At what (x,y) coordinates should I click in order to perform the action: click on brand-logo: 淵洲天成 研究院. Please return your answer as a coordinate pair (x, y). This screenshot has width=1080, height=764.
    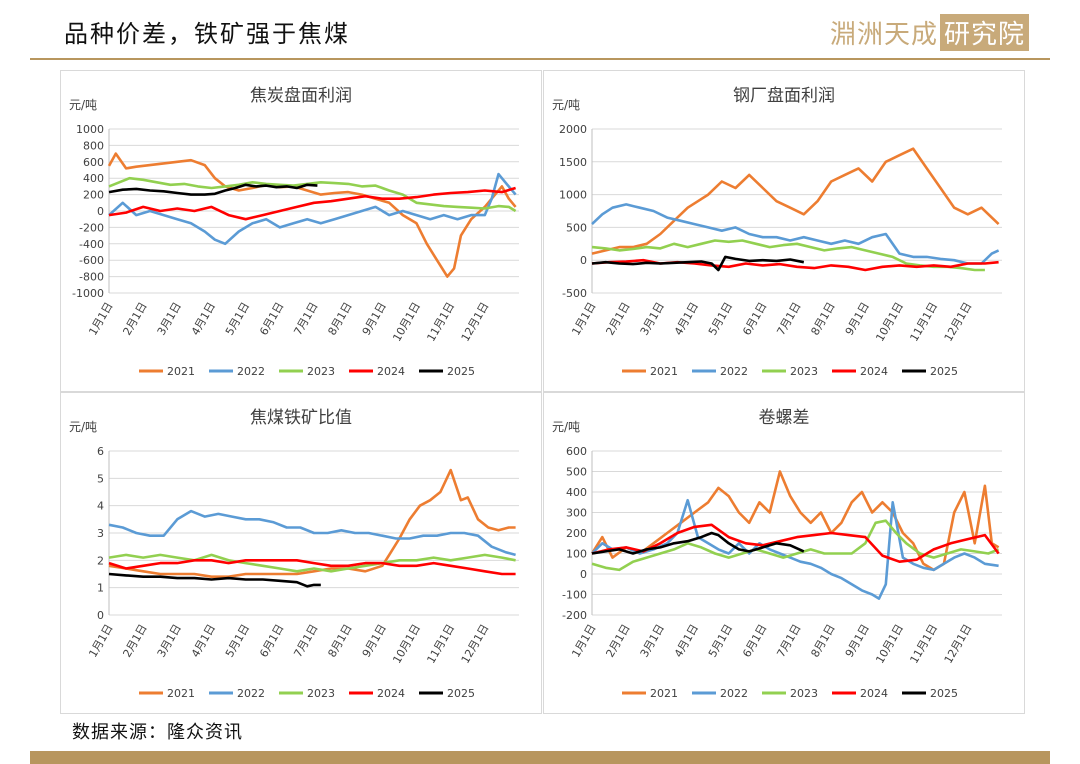
    Looking at the image, I should click on (930, 32).